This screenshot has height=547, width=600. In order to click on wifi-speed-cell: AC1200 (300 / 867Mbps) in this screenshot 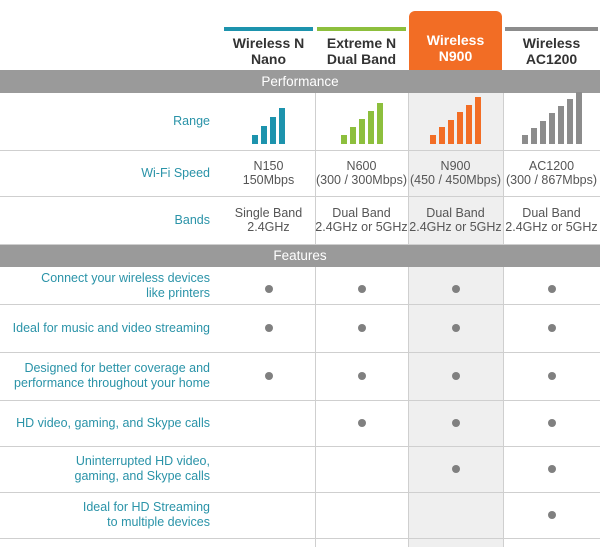, I will do `click(551, 173)`.